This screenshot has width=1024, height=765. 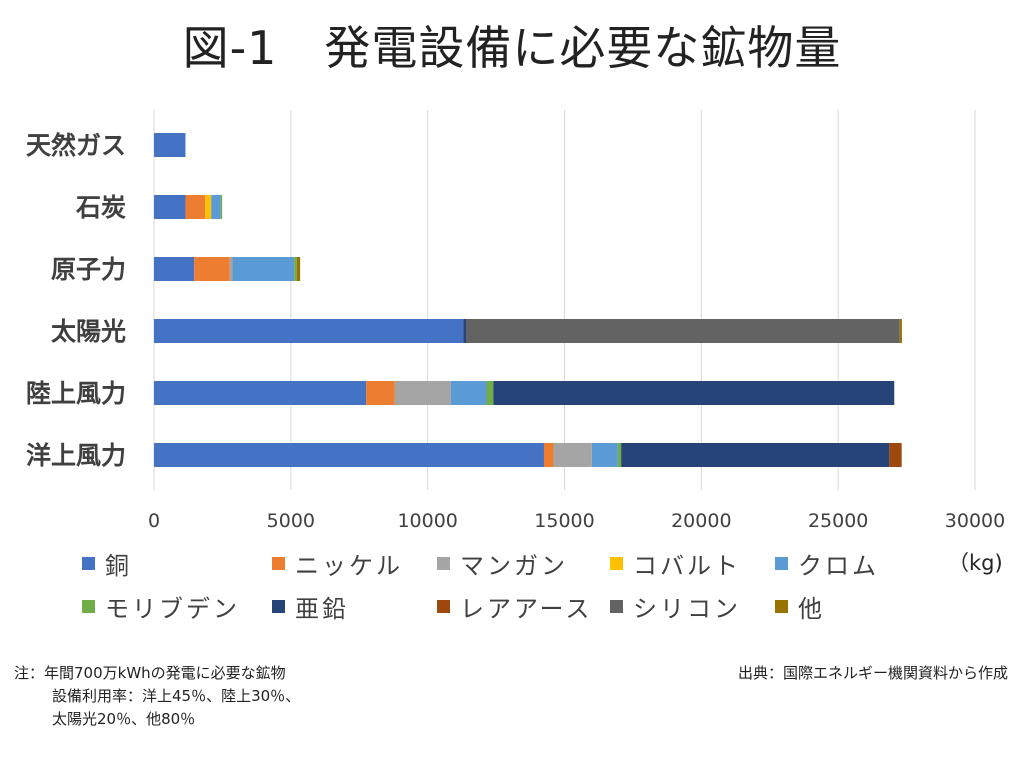 What do you see at coordinates (687, 608) in the screenshot?
I see `legend-label: シリコン` at bounding box center [687, 608].